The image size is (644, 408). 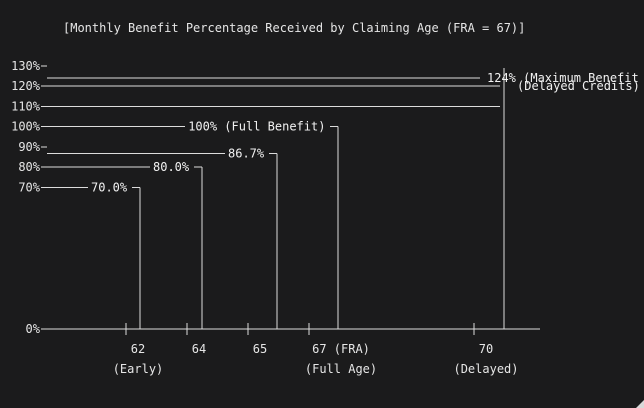 I want to click on x-tick-sublabel: (Delayed), so click(x=485, y=369).